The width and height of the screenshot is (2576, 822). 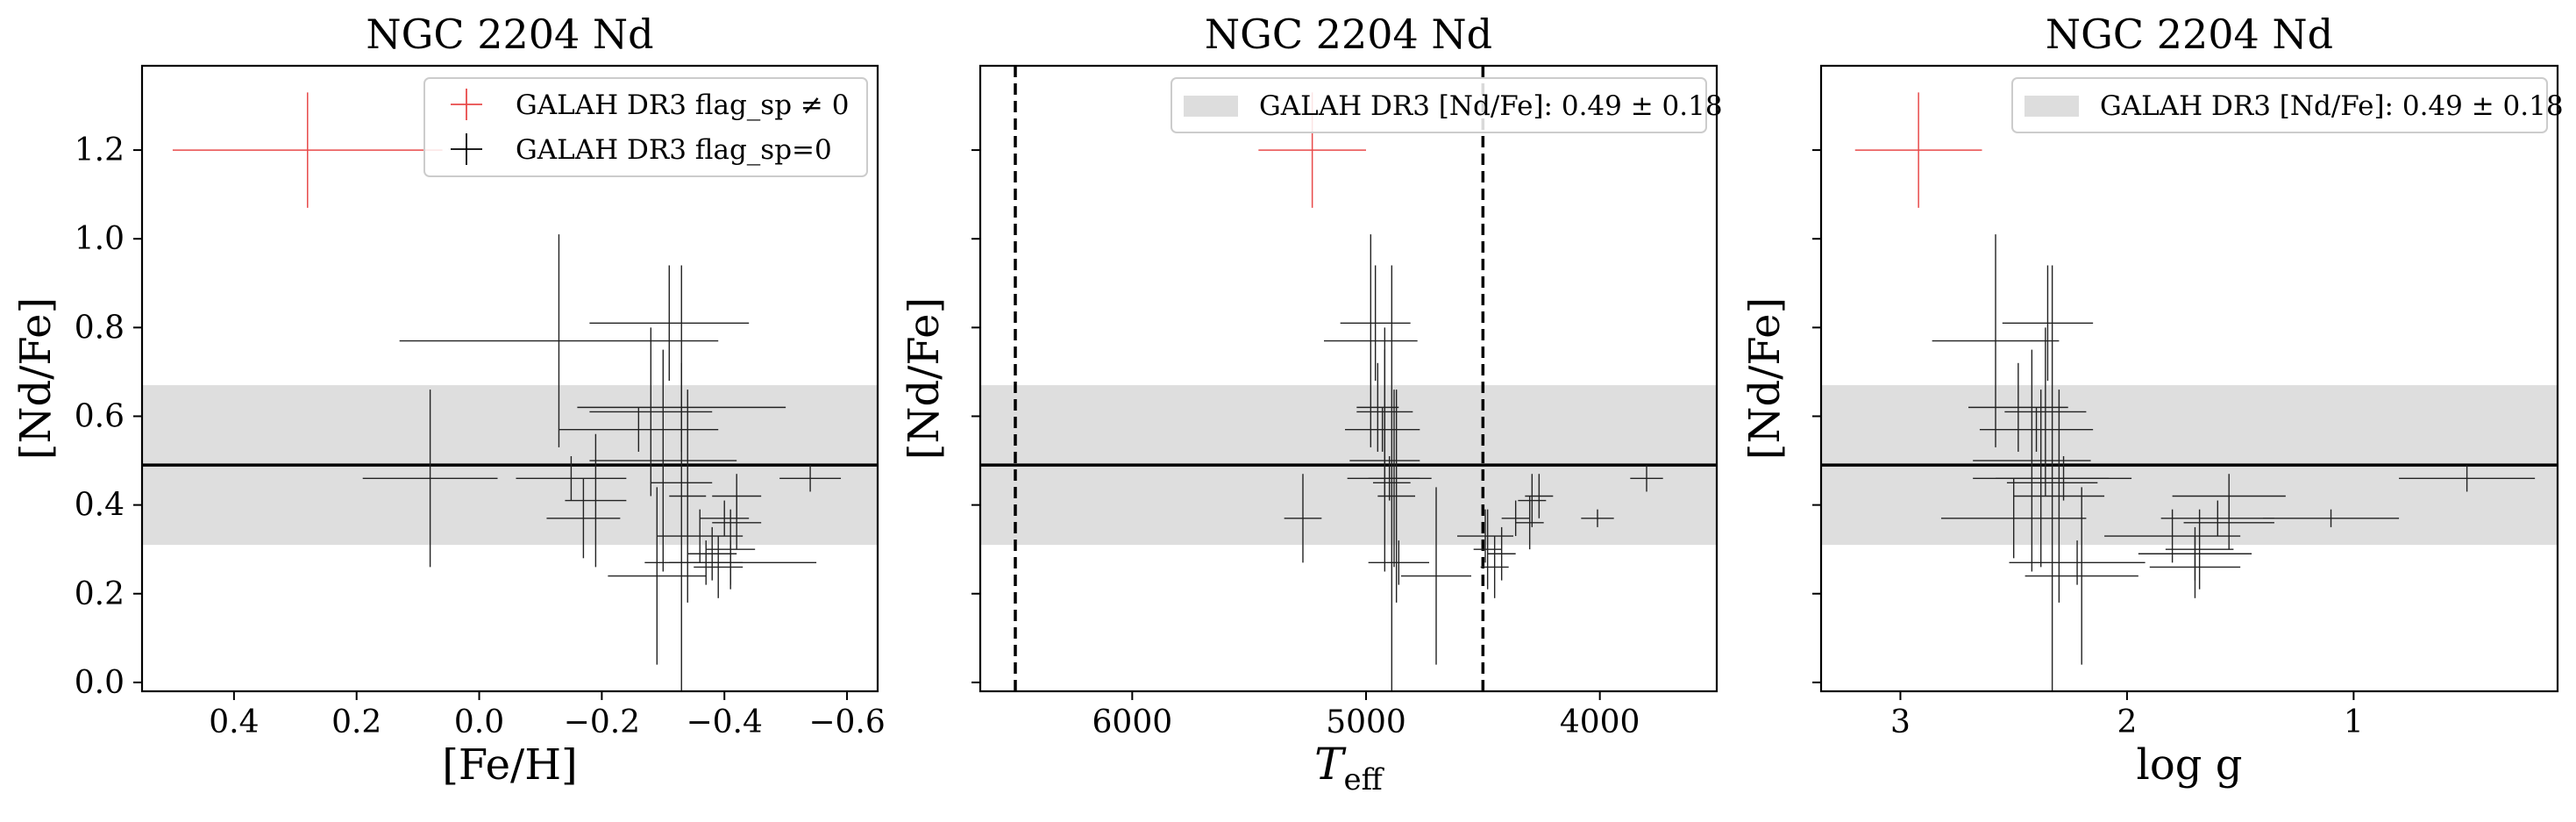 I want to click on x-tick-label: 3, so click(x=1900, y=722).